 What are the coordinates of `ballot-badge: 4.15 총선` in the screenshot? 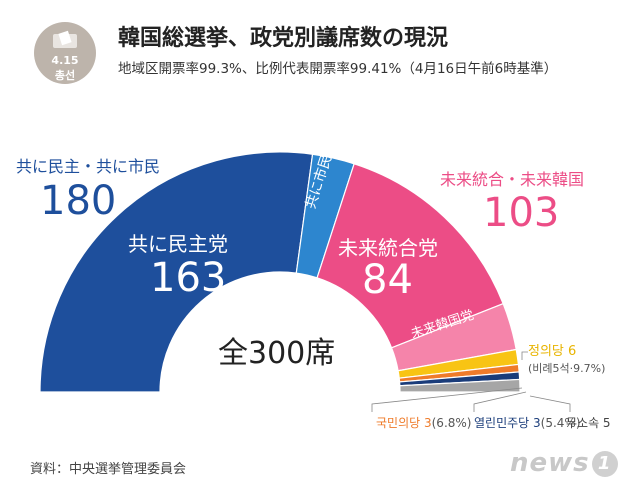 It's located at (65, 53).